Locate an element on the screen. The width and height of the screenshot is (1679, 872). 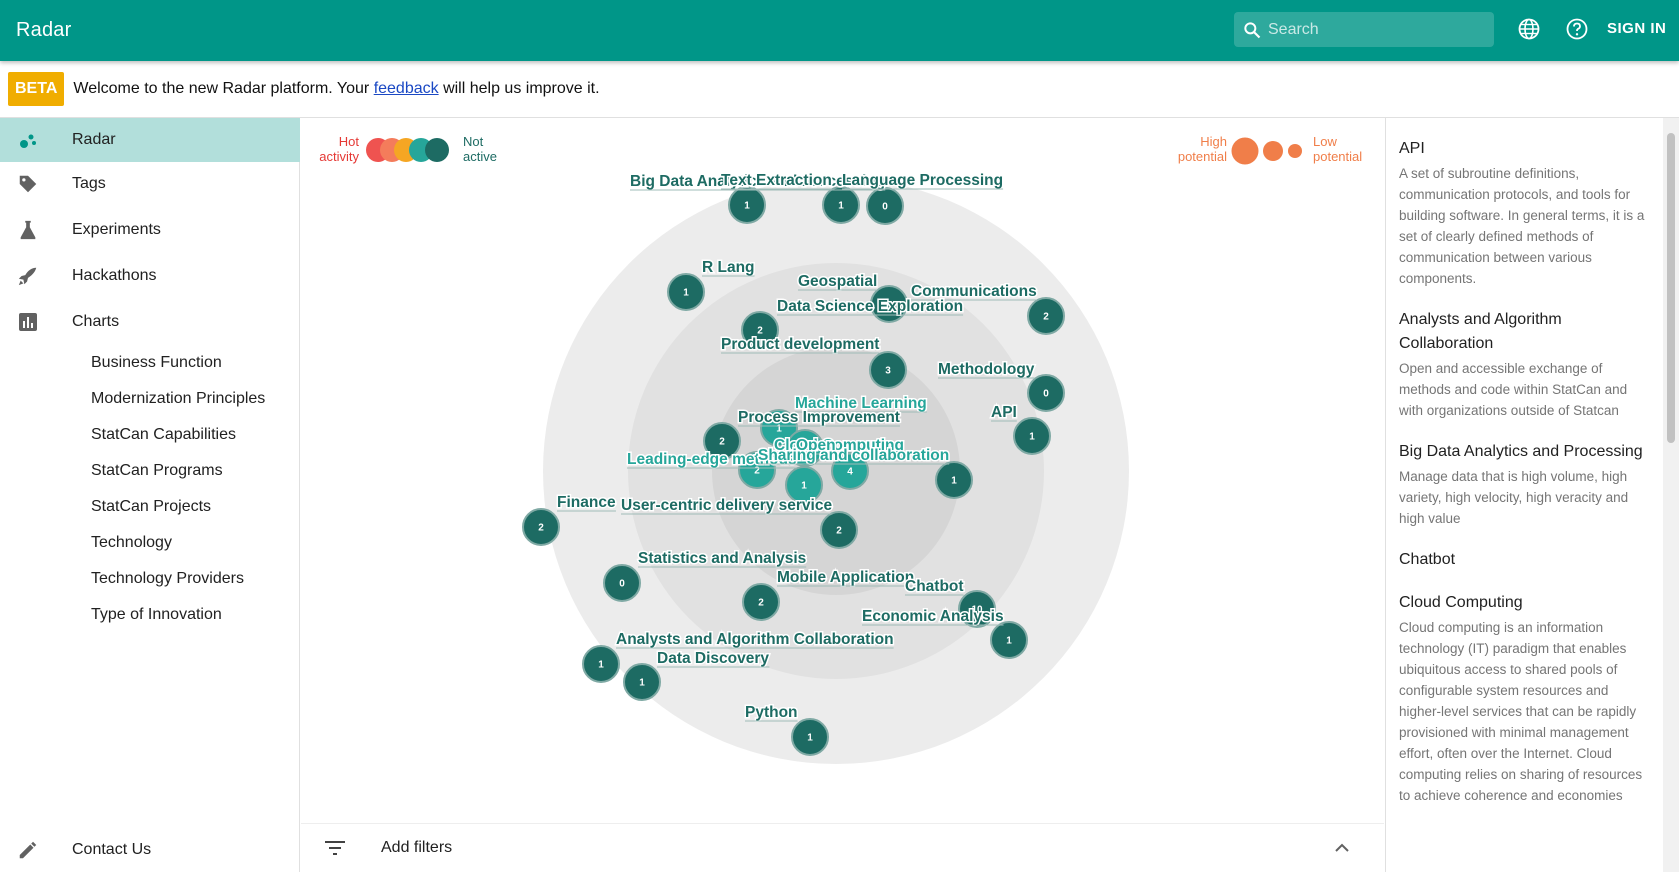
help-icon is located at coordinates (1578, 30).